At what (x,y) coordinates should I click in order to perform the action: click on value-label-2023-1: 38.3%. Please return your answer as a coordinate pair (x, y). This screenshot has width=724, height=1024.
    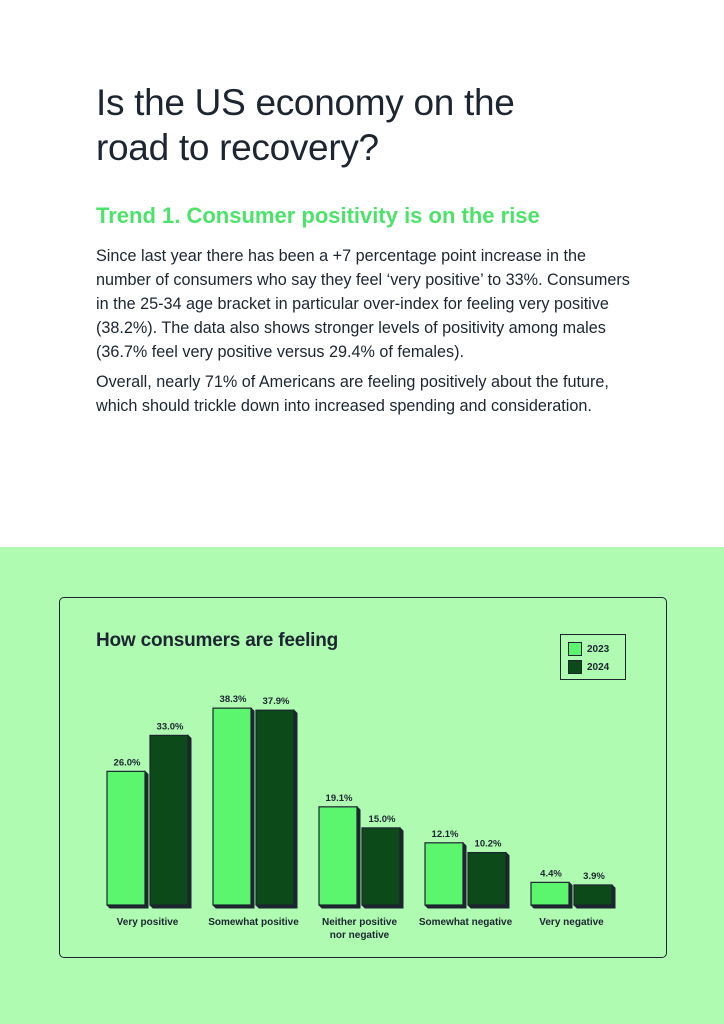
    Looking at the image, I should click on (233, 699).